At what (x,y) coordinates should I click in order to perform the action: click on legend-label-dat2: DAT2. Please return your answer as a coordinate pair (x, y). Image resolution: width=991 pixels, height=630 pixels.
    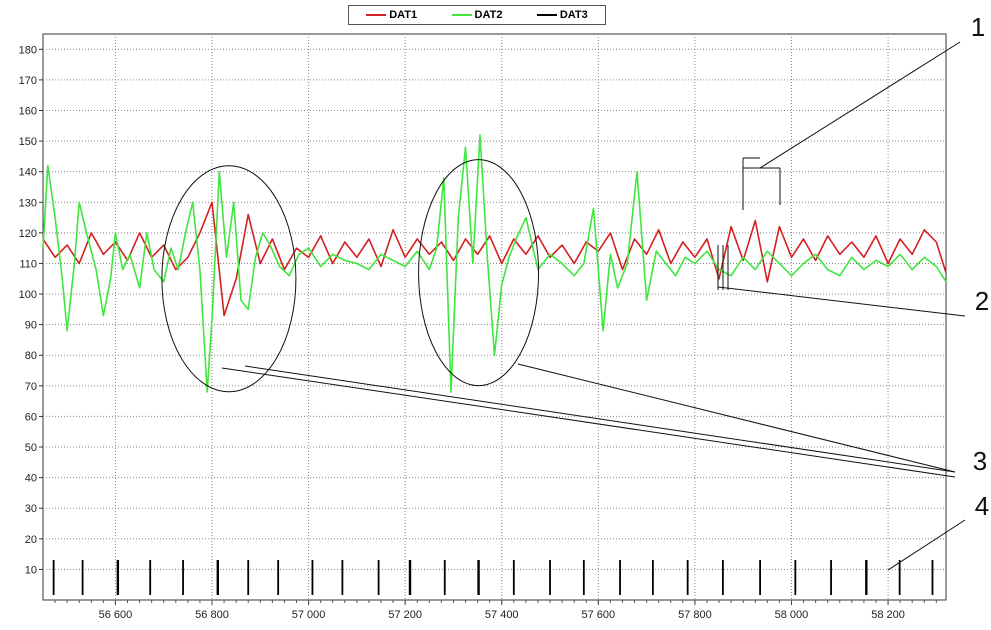
    Looking at the image, I should click on (488, 15).